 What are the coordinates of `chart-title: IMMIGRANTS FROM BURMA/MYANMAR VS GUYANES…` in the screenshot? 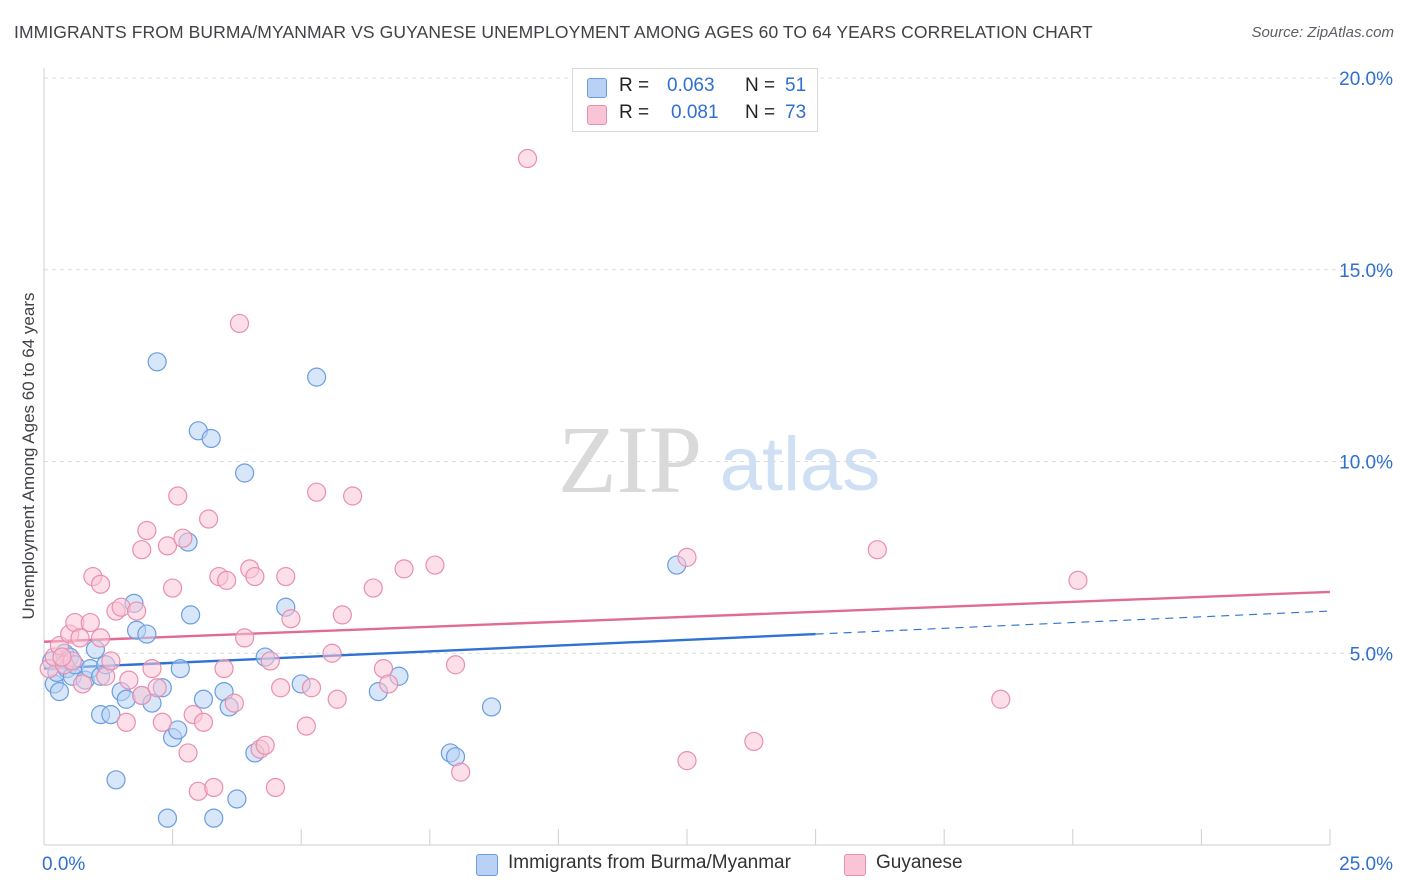 It's located at (553, 32).